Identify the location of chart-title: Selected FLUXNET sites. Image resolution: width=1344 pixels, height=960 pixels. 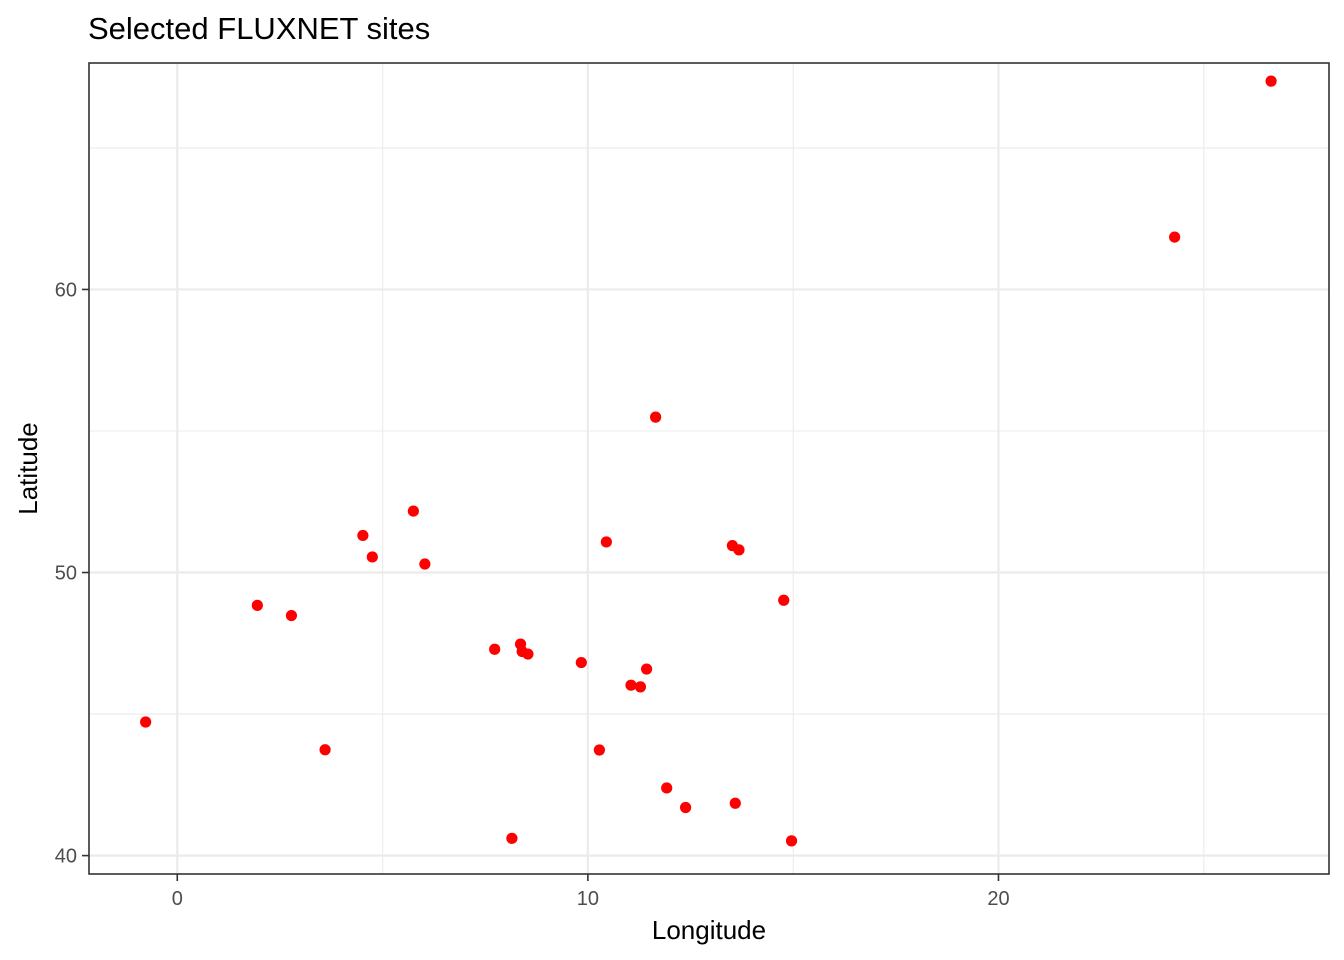
(259, 28).